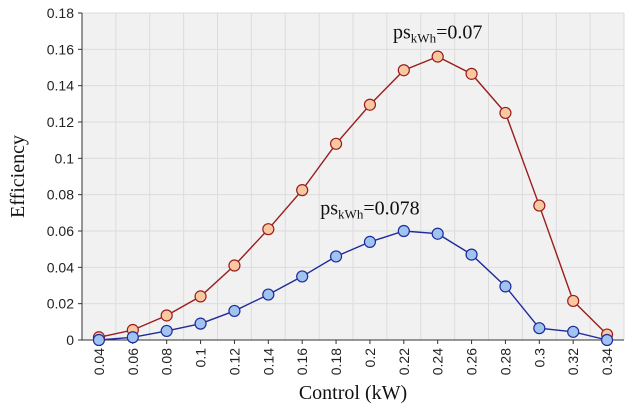  Describe the element at coordinates (60, 195) in the screenshot. I see `y-tick-label: 0.08` at that location.